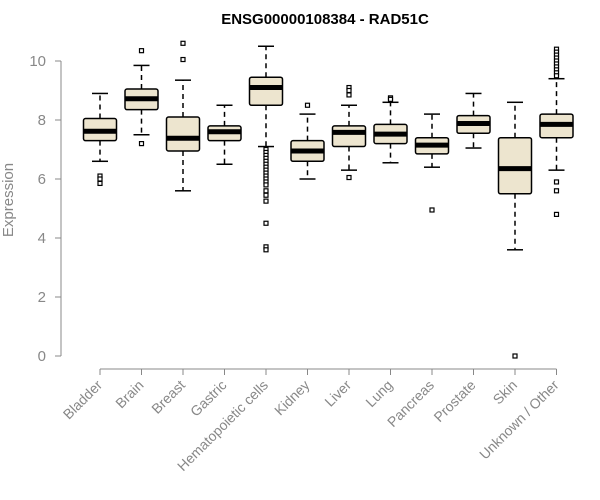 This screenshot has height=500, width=600. I want to click on y-tick-label: 10, so click(37, 61).